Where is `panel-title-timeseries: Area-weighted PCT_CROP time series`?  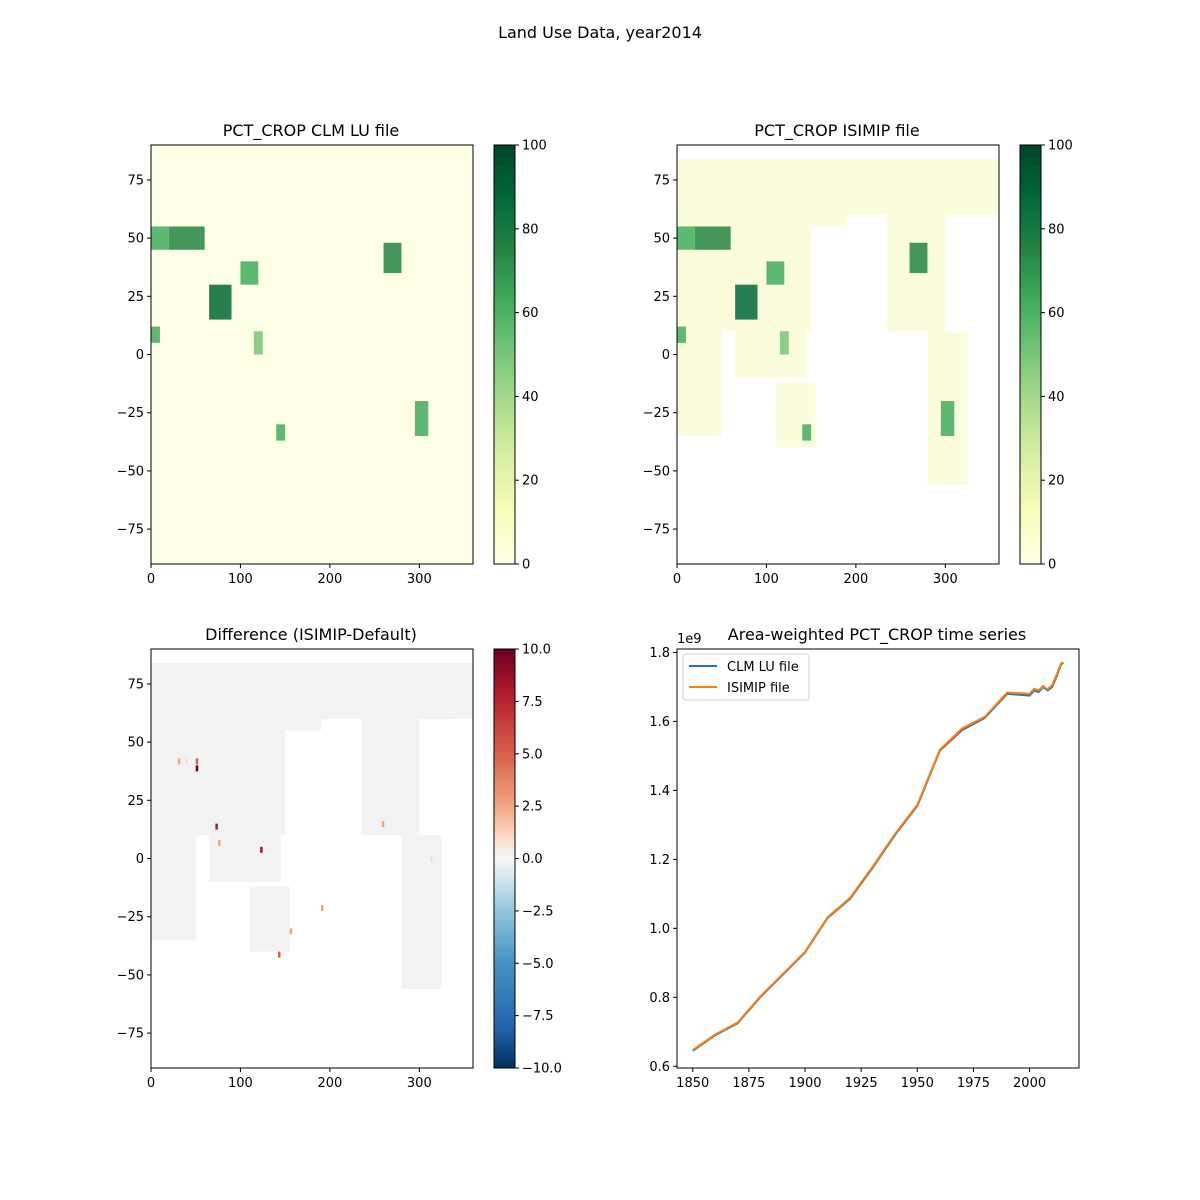
panel-title-timeseries: Area-weighted PCT_CROP time series is located at coordinates (877, 635).